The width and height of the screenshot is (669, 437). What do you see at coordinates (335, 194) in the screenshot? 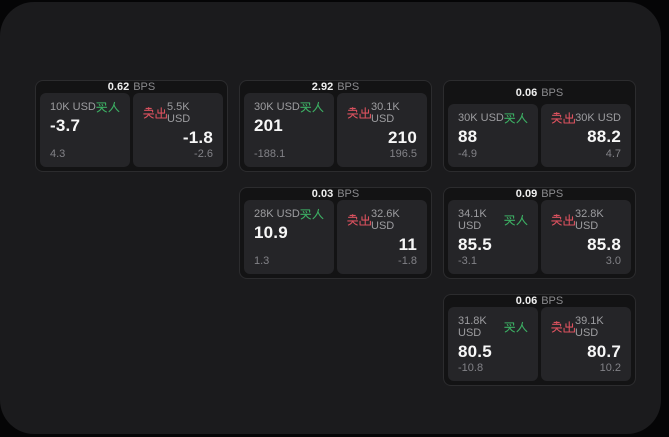
I see `card-header: 0.03 BPS` at bounding box center [335, 194].